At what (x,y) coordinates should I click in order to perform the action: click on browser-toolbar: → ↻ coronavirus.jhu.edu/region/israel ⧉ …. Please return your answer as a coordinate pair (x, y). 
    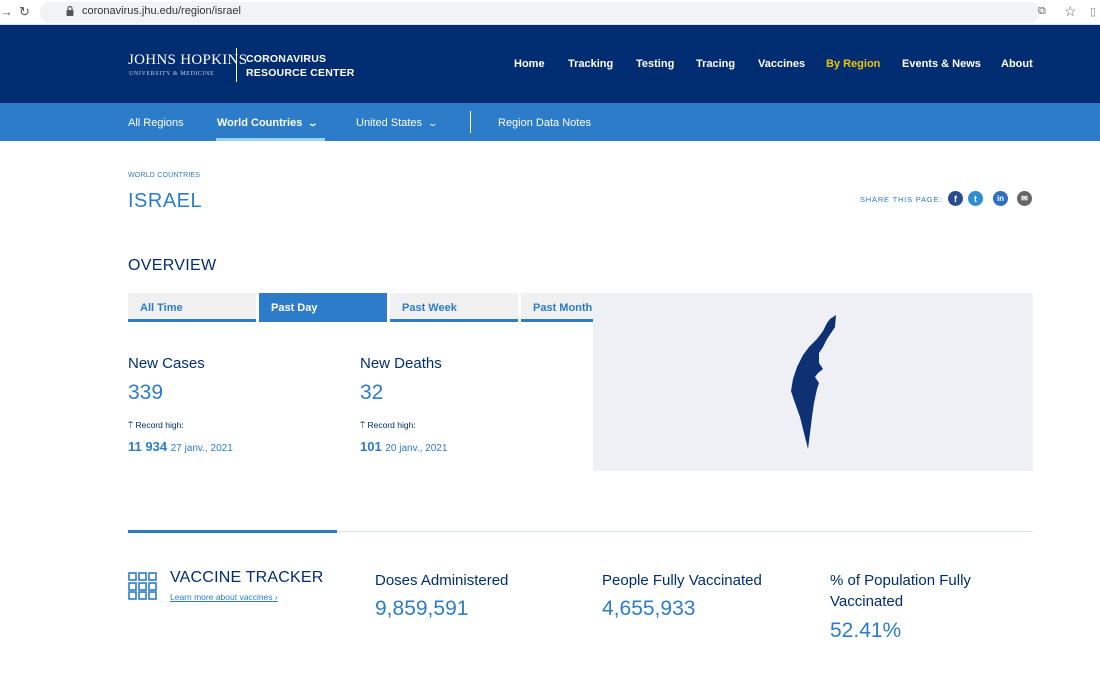
    Looking at the image, I should click on (550, 12).